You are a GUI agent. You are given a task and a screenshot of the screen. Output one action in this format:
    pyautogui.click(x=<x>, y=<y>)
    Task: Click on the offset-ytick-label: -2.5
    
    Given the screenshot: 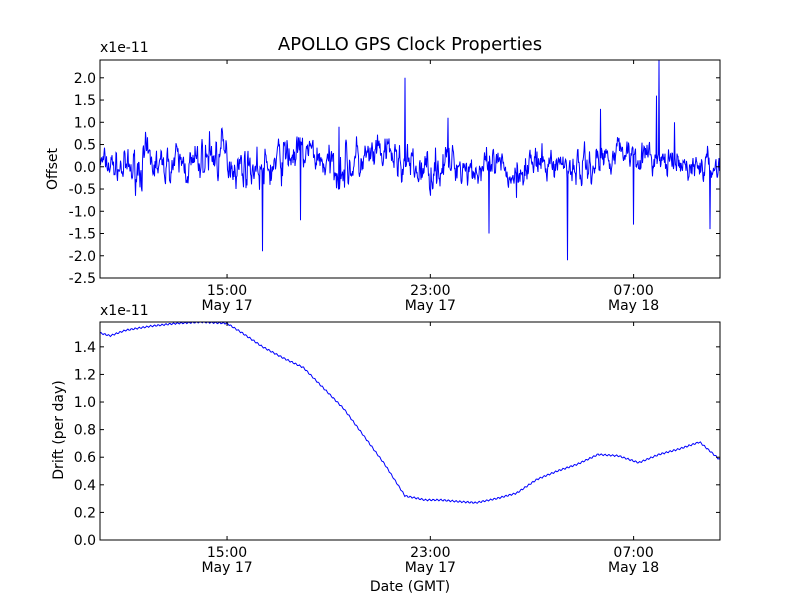 What is the action you would take?
    pyautogui.click(x=82, y=279)
    